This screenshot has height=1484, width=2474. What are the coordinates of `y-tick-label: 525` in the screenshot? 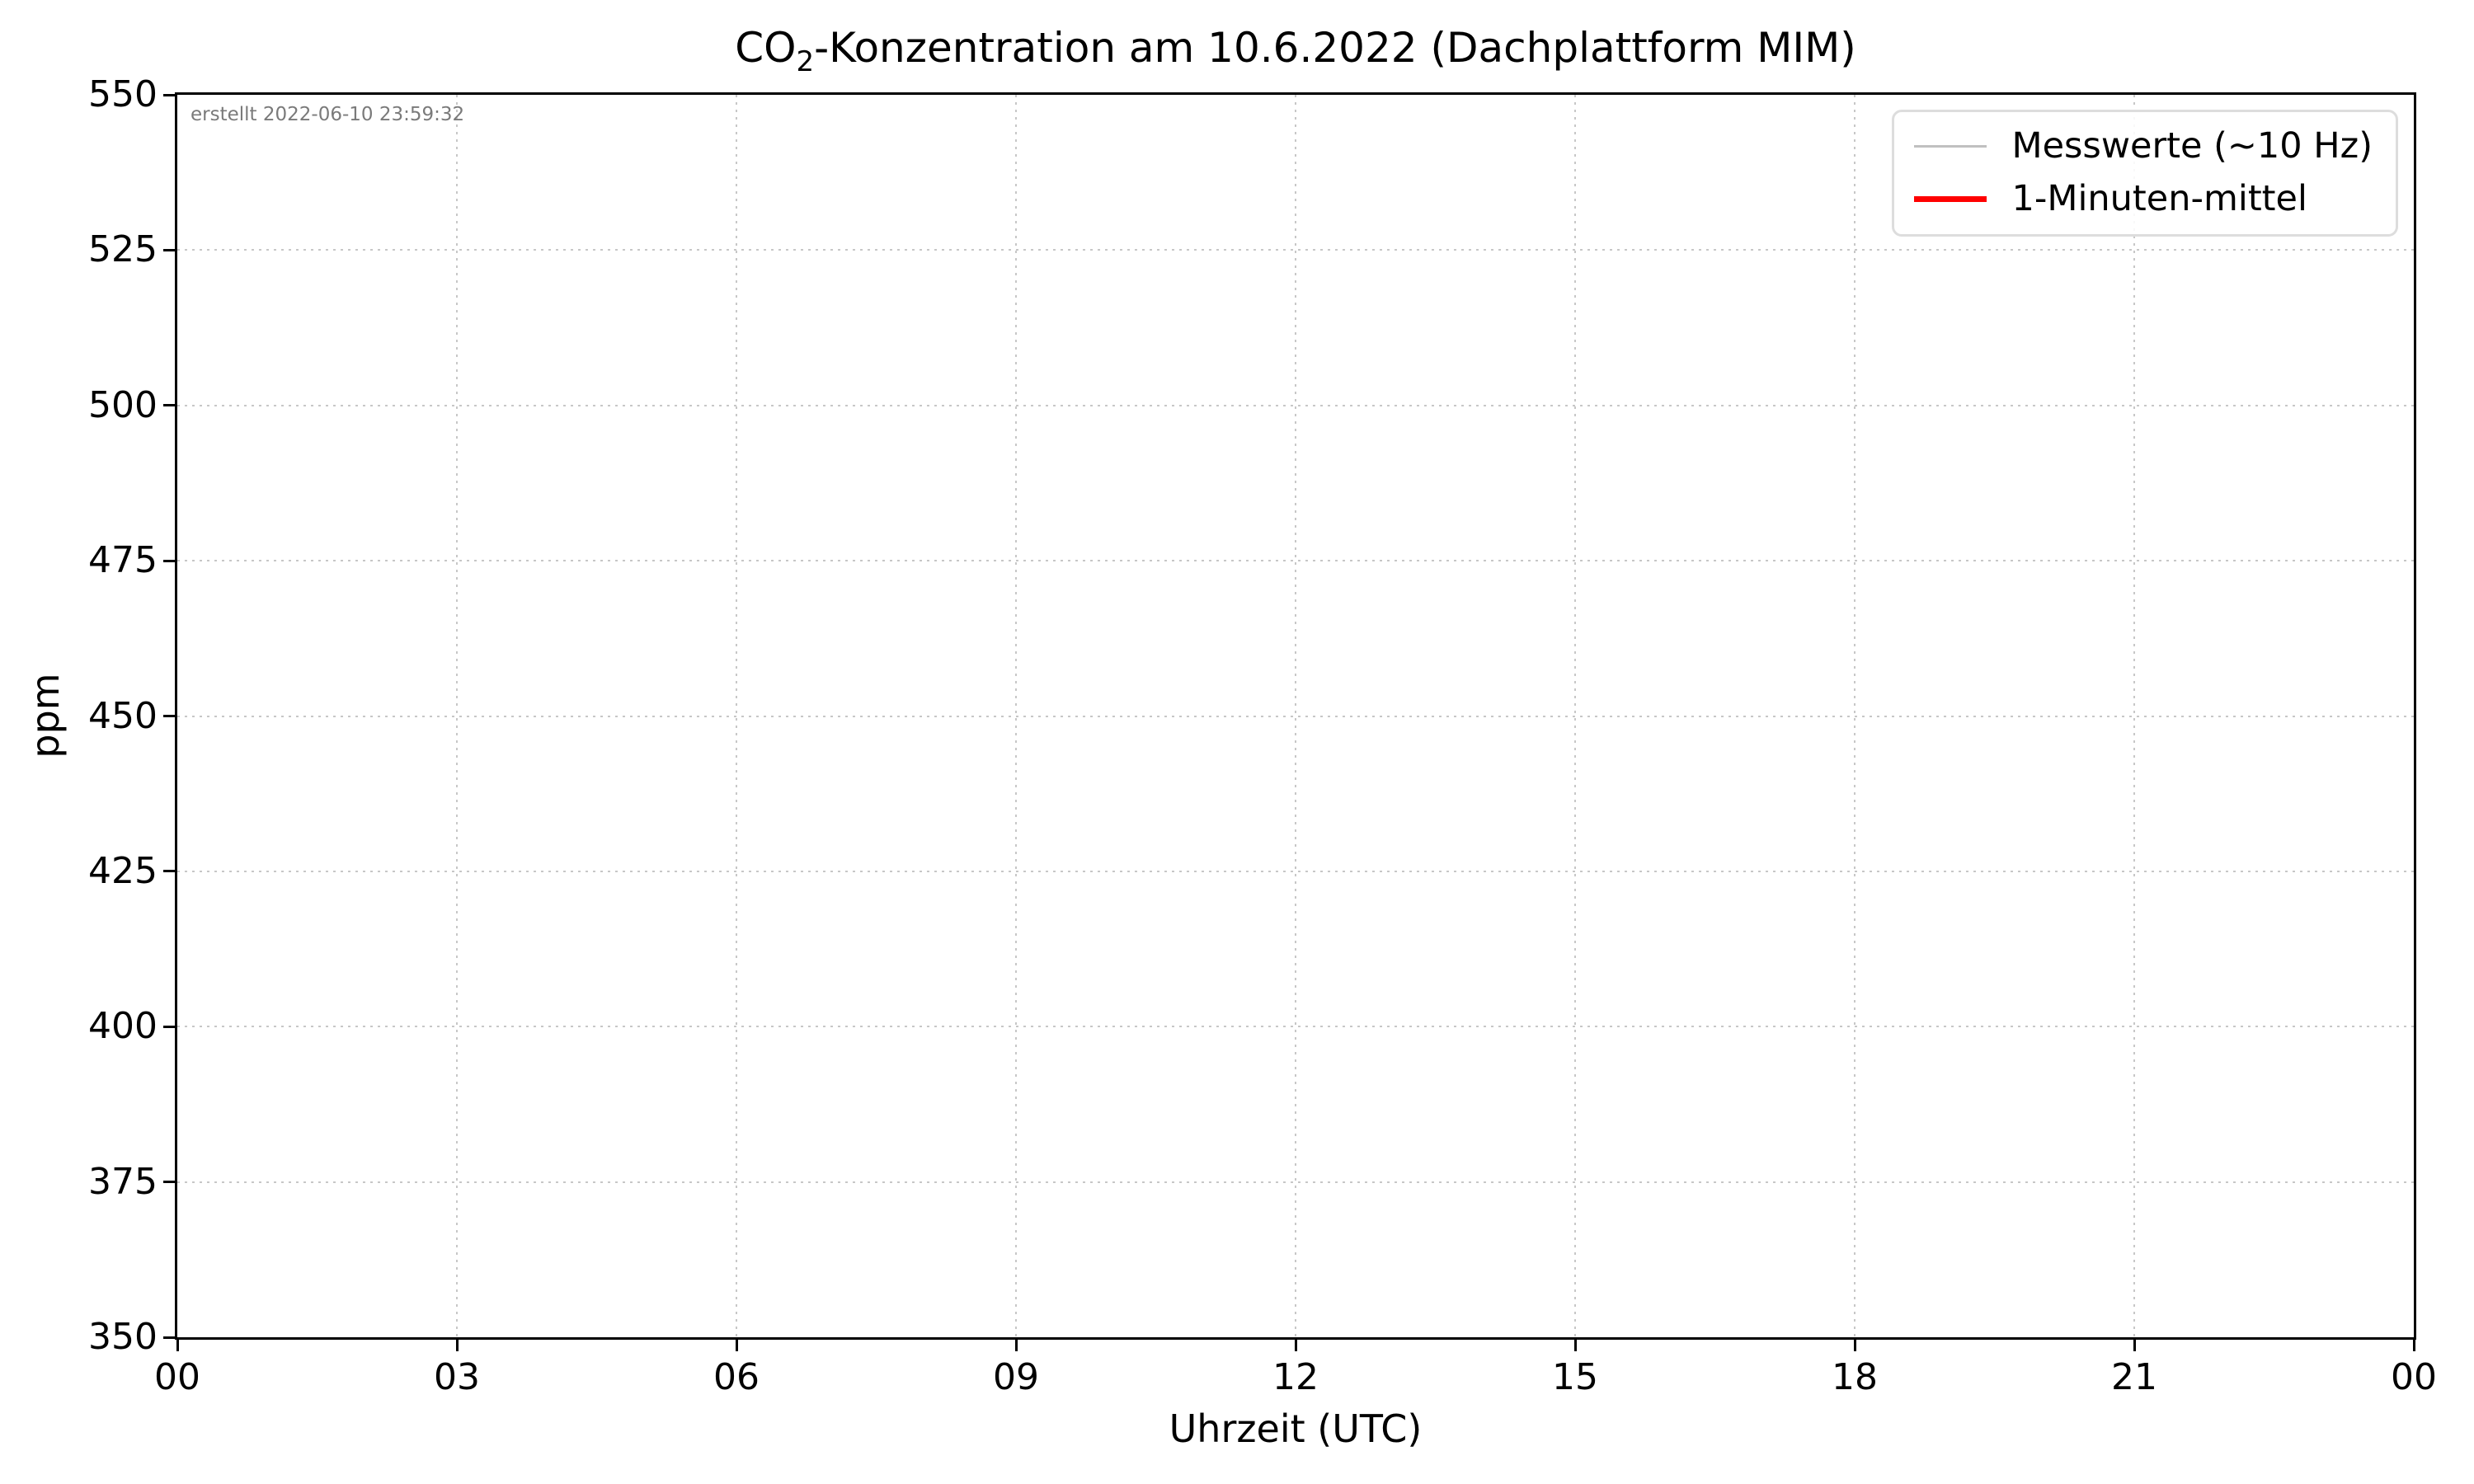 It's located at (123, 249).